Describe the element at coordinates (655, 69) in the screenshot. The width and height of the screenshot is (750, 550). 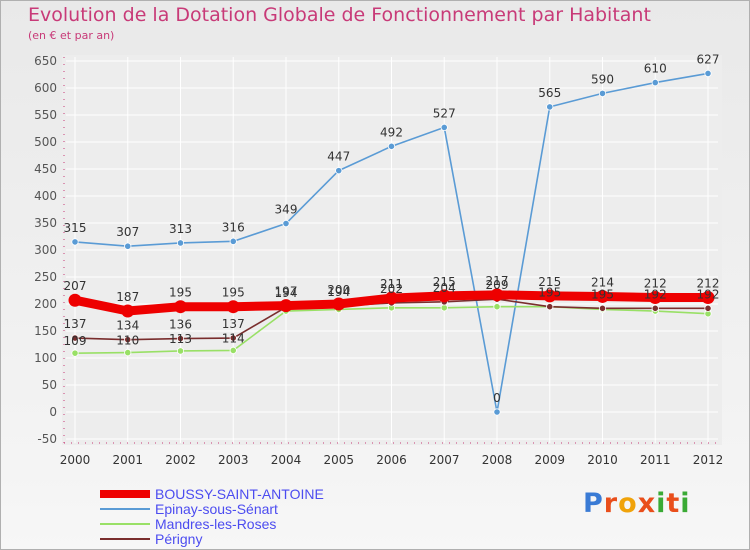
I see `data-label: 610` at that location.